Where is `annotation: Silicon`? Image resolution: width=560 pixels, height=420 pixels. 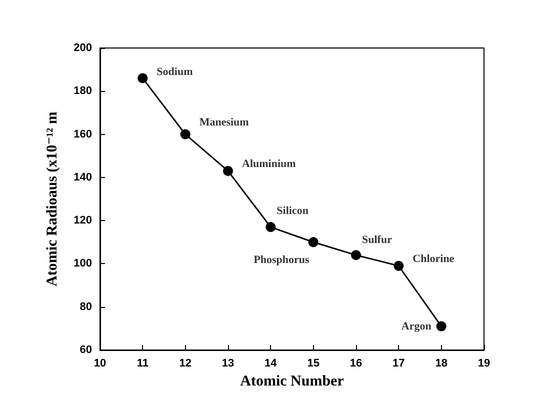
annotation: Silicon is located at coordinates (292, 211).